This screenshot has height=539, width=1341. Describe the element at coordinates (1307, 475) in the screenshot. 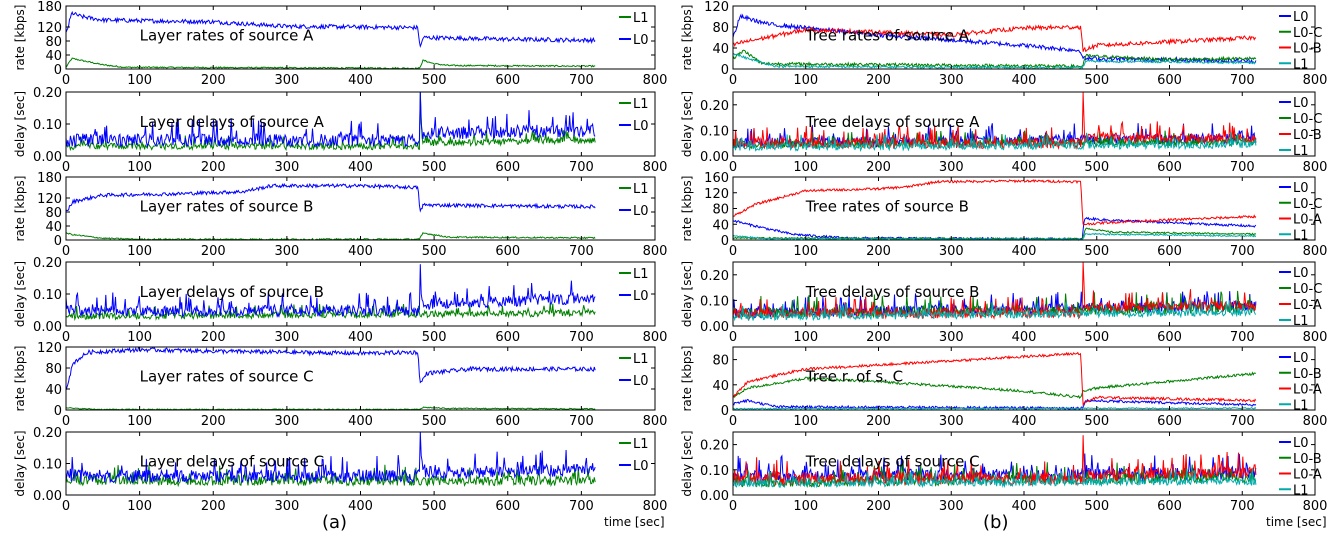

I see `legend-label-l0-a: L0-A` at that location.